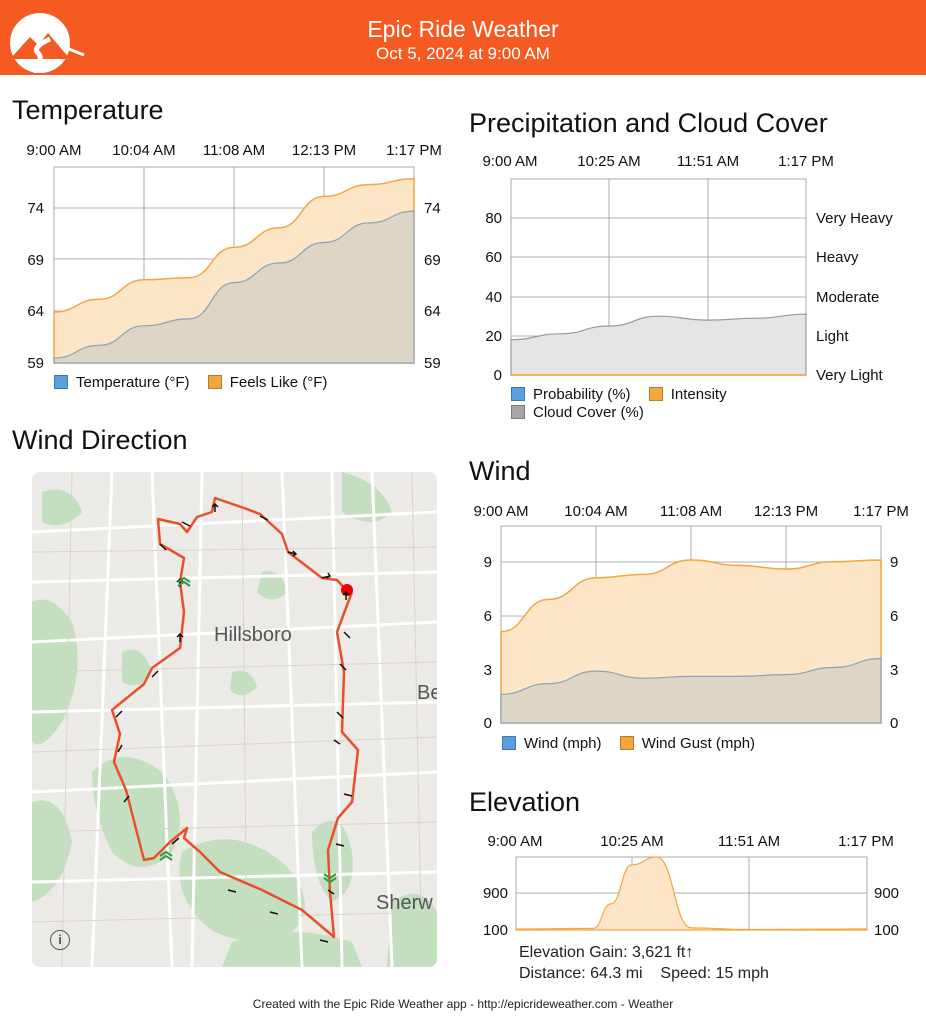 The image size is (926, 1024). Describe the element at coordinates (687, 744) in the screenshot. I see `legend-item: Wind Gust (mph)` at that location.